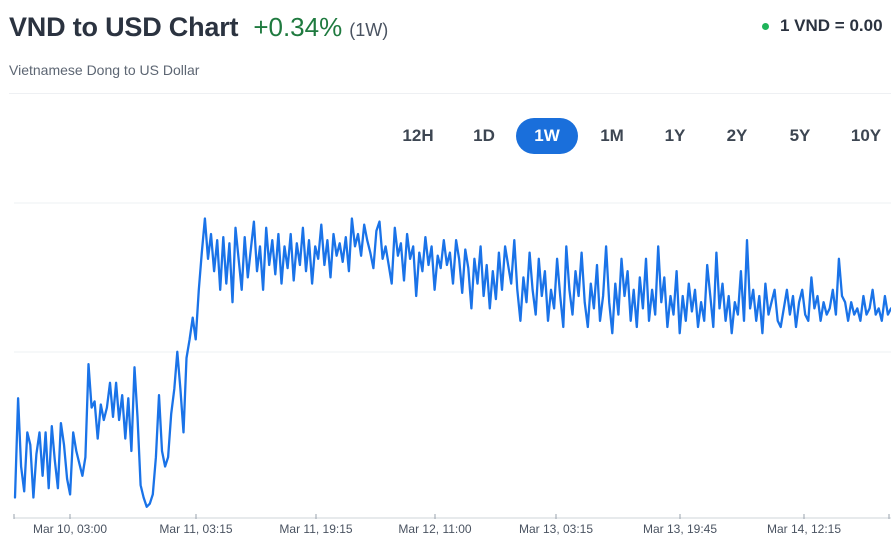 Image resolution: width=891 pixels, height=544 pixels. What do you see at coordinates (612, 135) in the screenshot?
I see `range-tab-1m: 1M` at bounding box center [612, 135].